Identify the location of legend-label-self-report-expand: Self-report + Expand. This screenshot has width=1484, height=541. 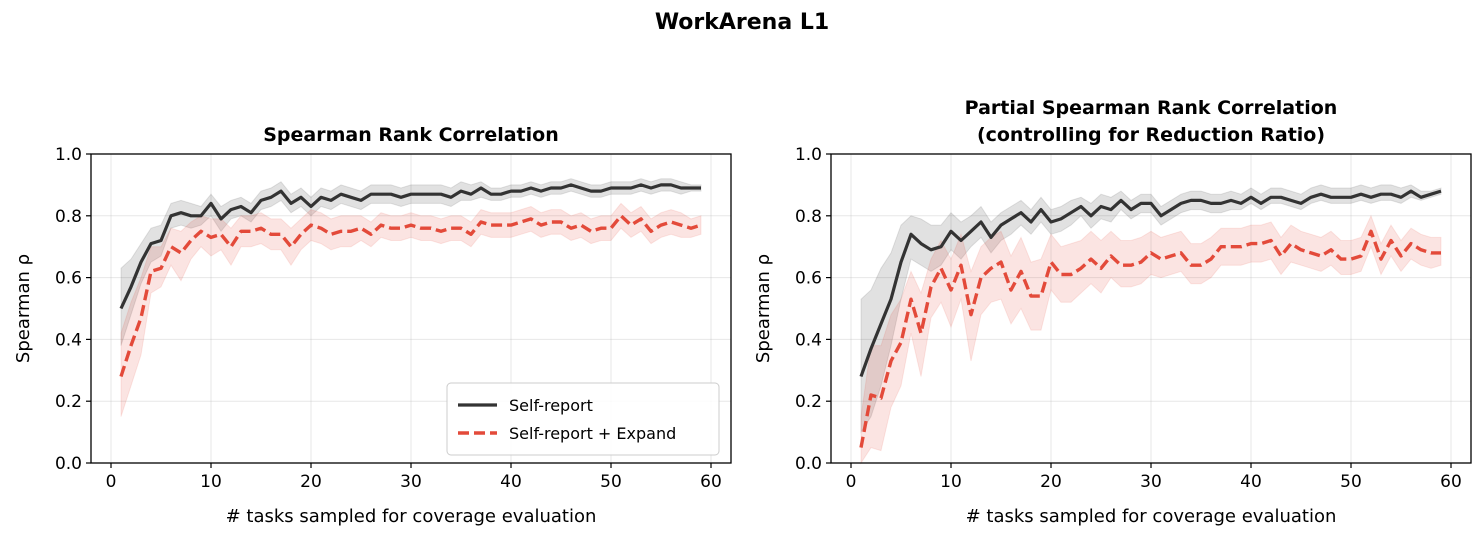
(592, 433).